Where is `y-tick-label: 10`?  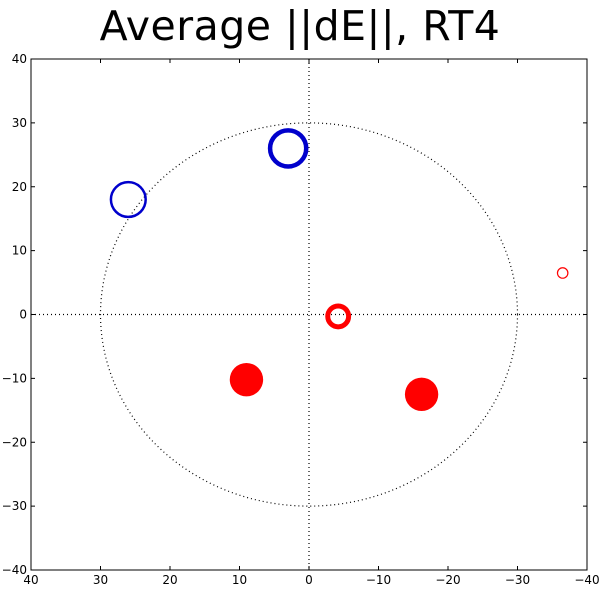
y-tick-label: 10 is located at coordinates (19, 251).